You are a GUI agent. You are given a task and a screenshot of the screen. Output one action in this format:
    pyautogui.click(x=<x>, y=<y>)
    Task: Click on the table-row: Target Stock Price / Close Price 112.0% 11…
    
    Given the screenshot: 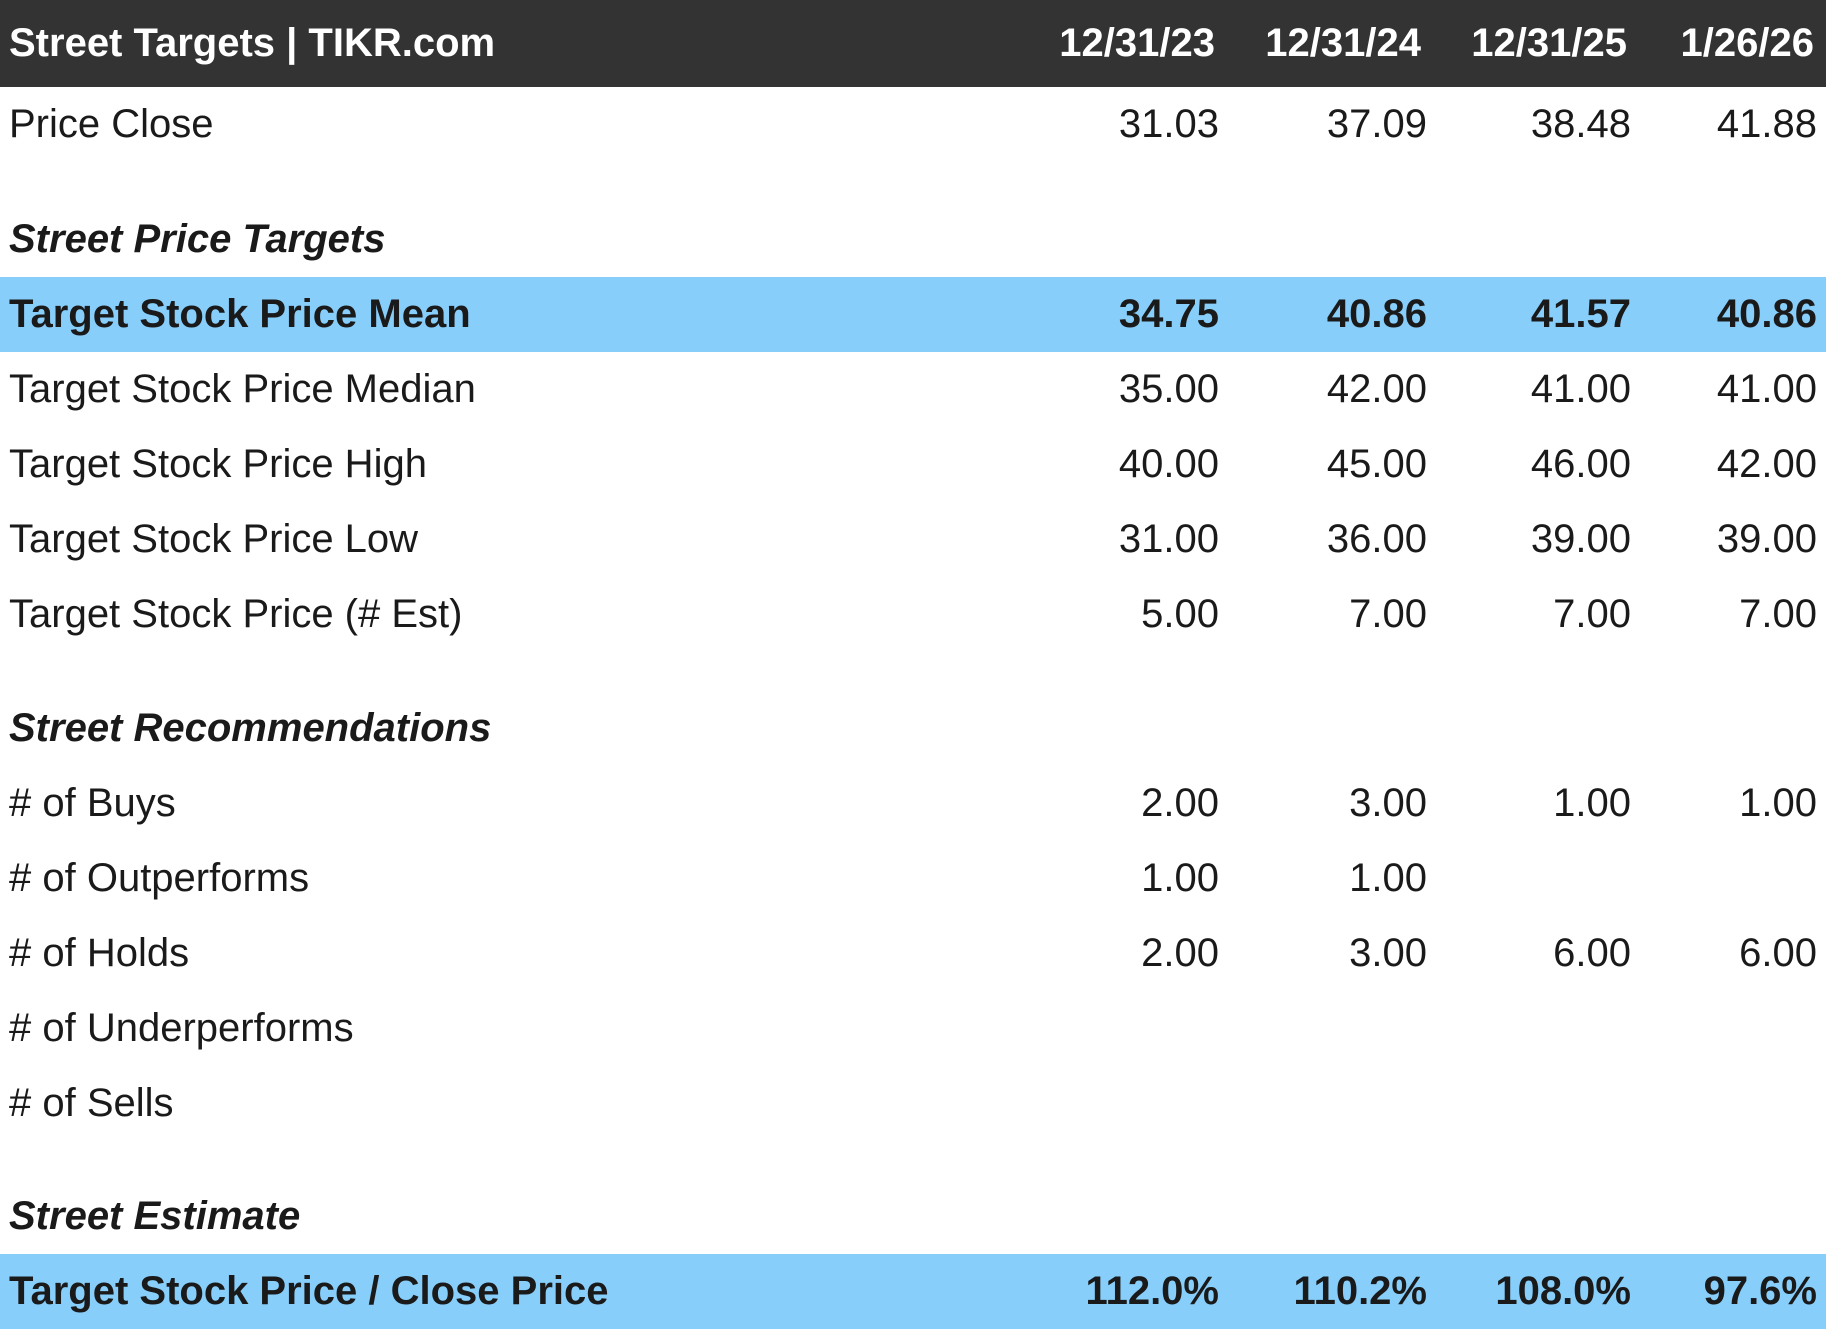 What is the action you would take?
    pyautogui.click(x=913, y=1291)
    